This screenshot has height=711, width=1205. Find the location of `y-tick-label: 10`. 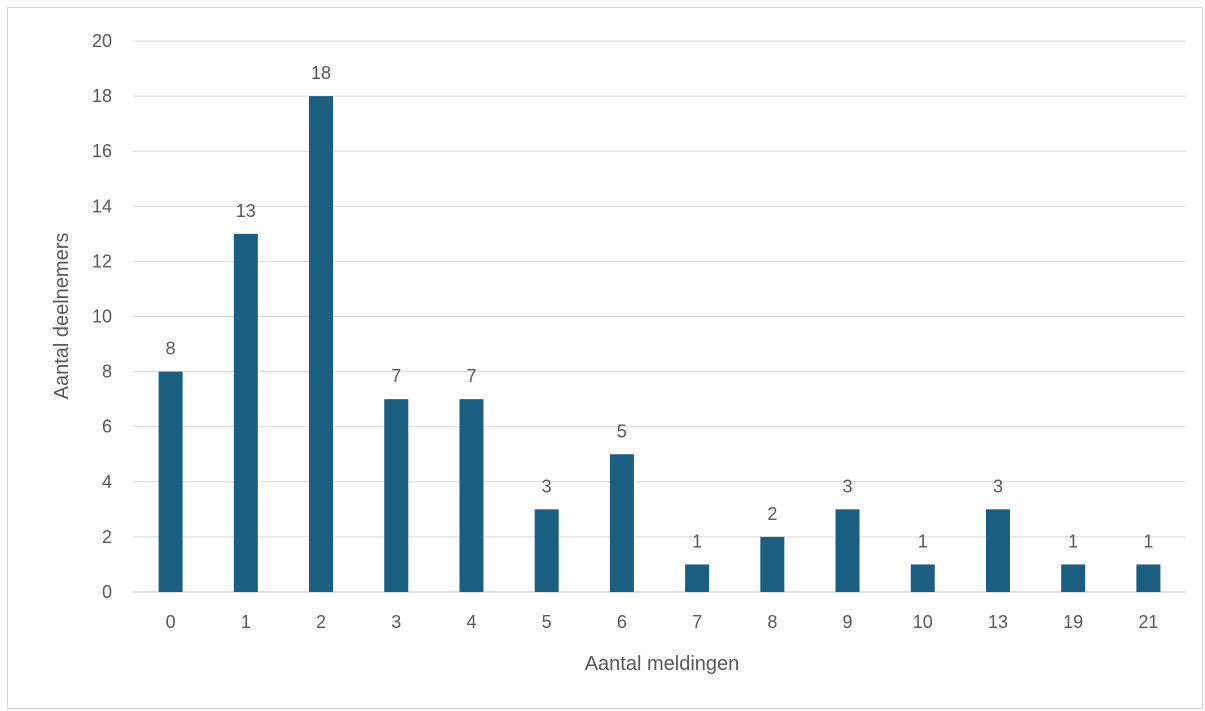

y-tick-label: 10 is located at coordinates (102, 317).